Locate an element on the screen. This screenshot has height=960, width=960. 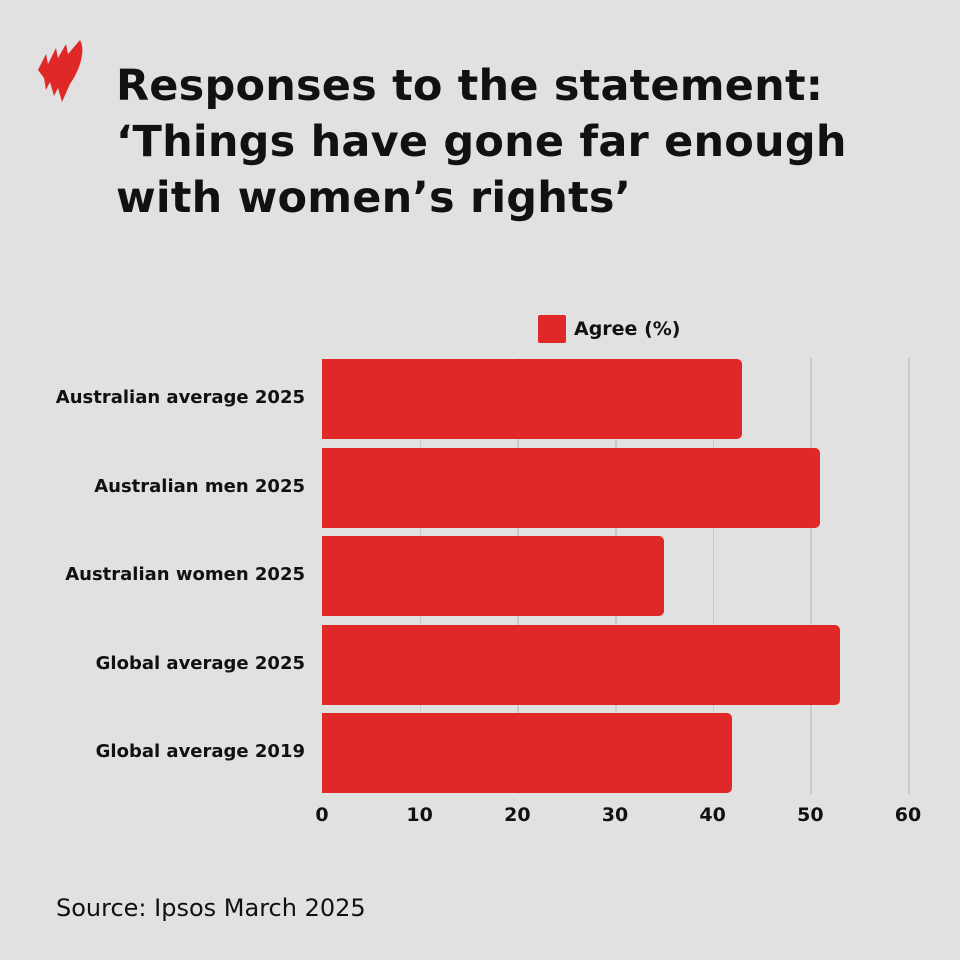
category-label: Australian men 2025 is located at coordinates (199, 486).